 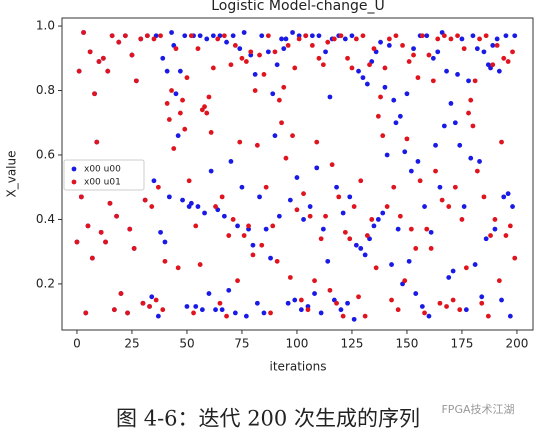 I want to click on legend-marker, so click(x=74, y=182).